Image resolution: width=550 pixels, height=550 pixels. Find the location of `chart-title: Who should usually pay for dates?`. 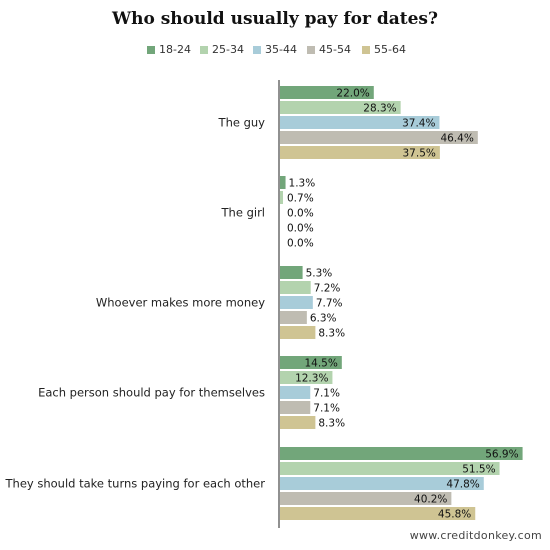

chart-title: Who should usually pay for dates? is located at coordinates (275, 19).